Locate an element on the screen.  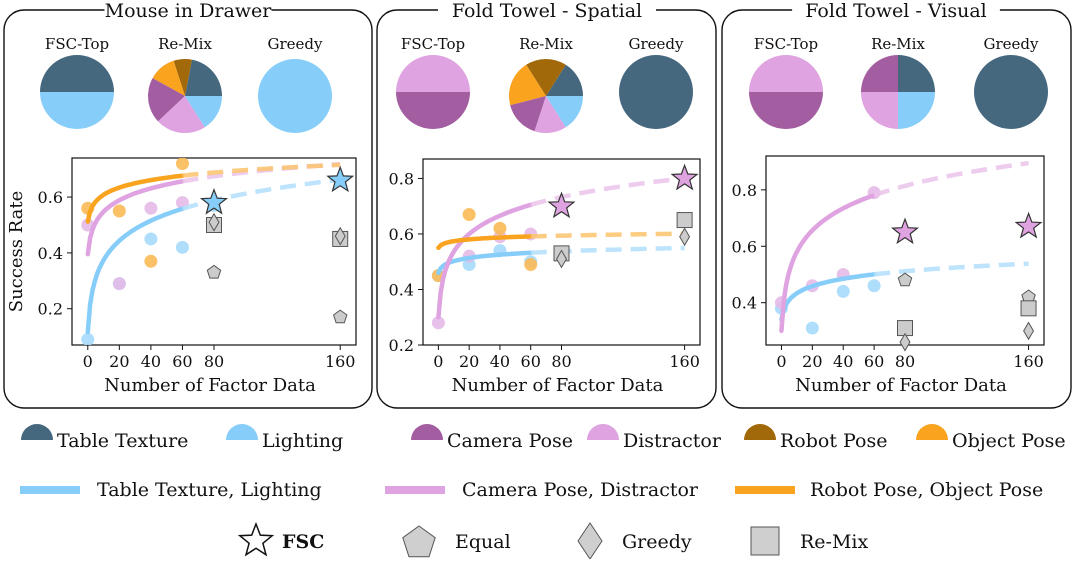
panel-title: Mouse in Drawer is located at coordinates (189, 11).